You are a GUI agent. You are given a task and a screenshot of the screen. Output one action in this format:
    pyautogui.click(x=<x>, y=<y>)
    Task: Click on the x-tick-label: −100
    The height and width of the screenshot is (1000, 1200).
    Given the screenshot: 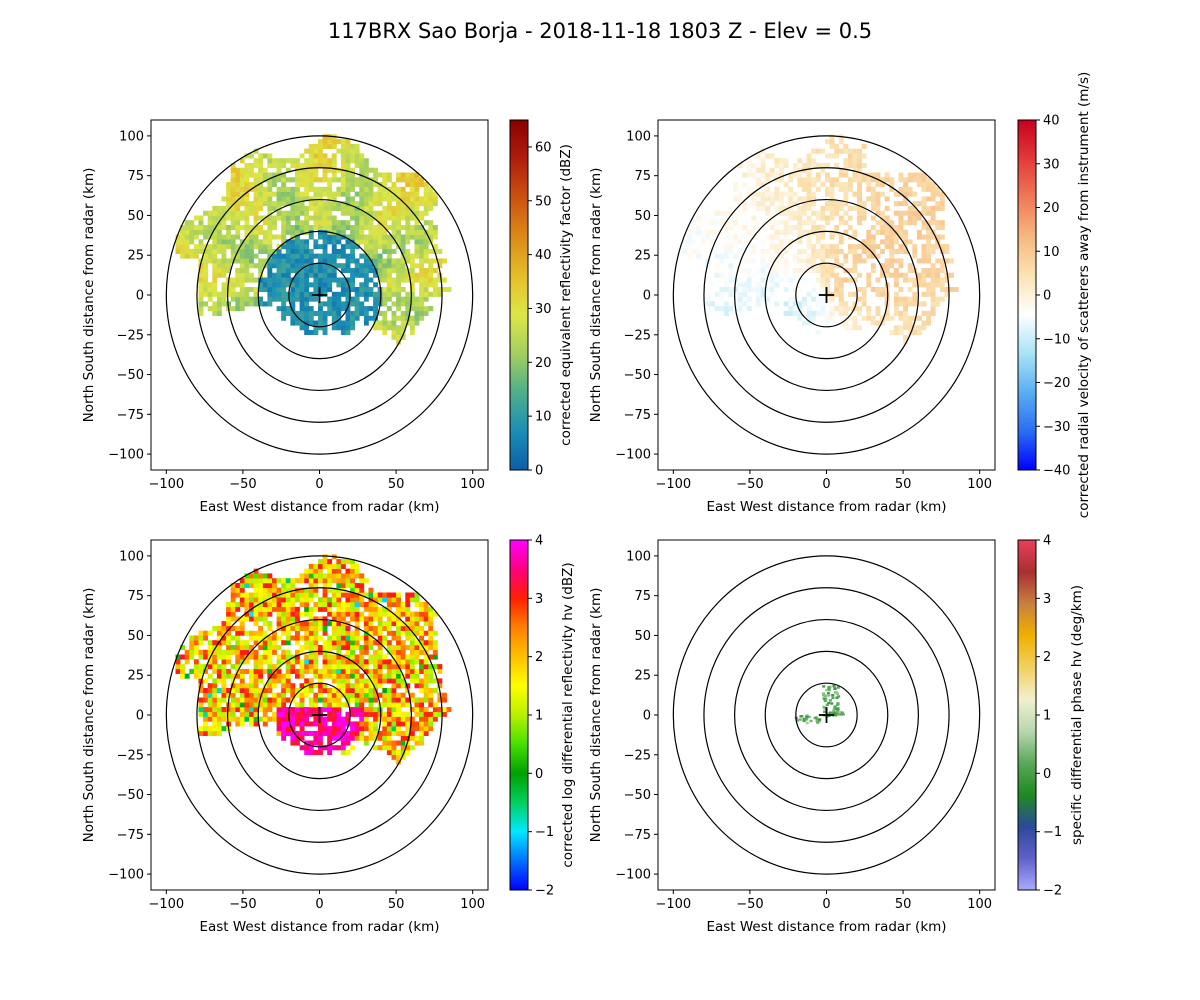 What is the action you would take?
    pyautogui.click(x=673, y=904)
    